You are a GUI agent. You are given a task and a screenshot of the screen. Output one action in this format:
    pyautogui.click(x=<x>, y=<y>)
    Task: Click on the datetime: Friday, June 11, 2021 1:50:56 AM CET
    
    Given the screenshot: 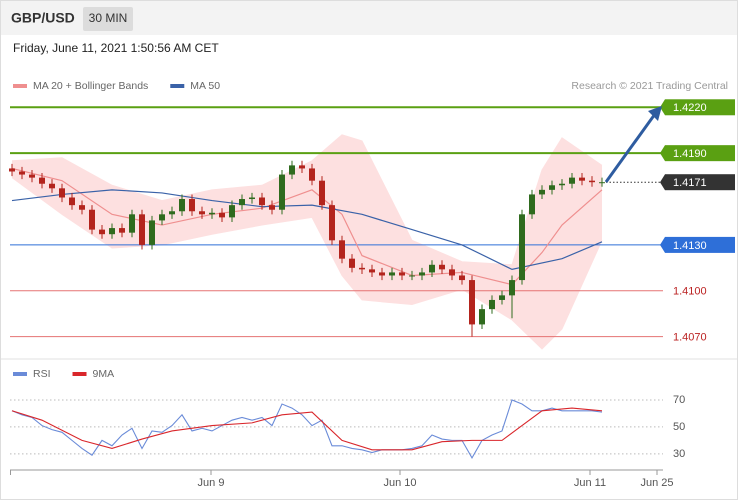 What is the action you would take?
    pyautogui.click(x=116, y=48)
    